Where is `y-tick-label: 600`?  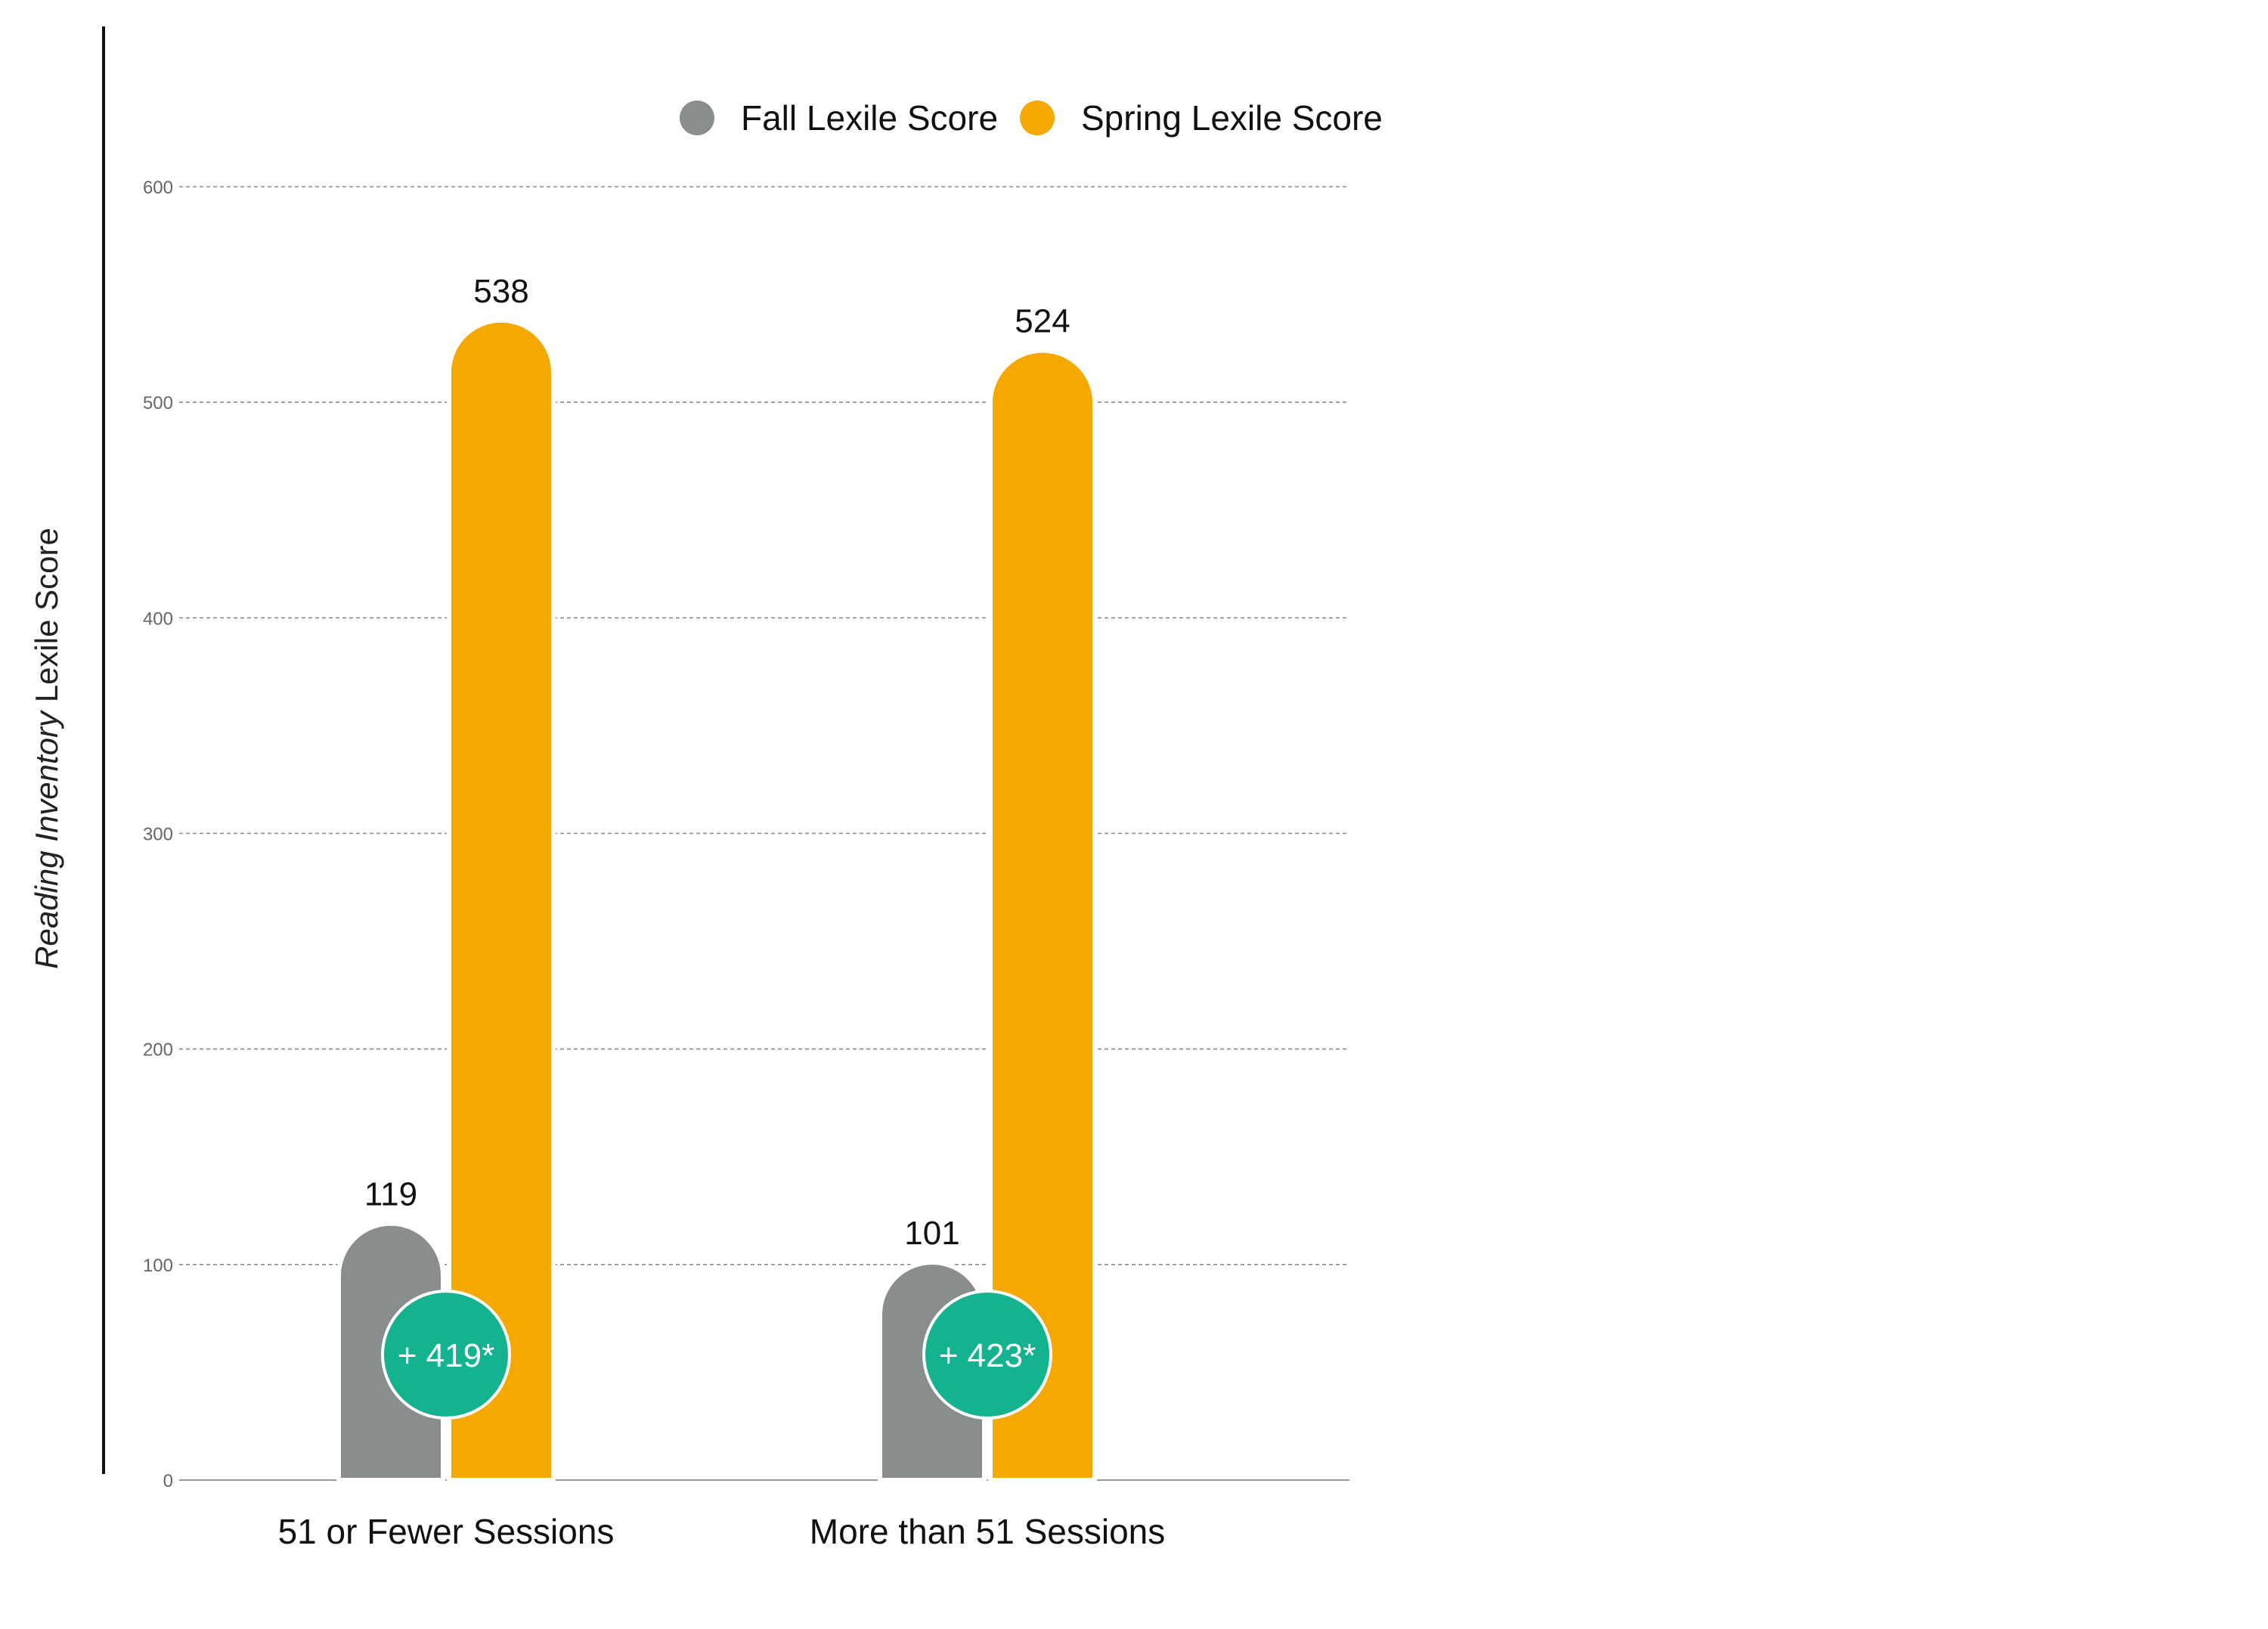
y-tick-label: 600 is located at coordinates (158, 188).